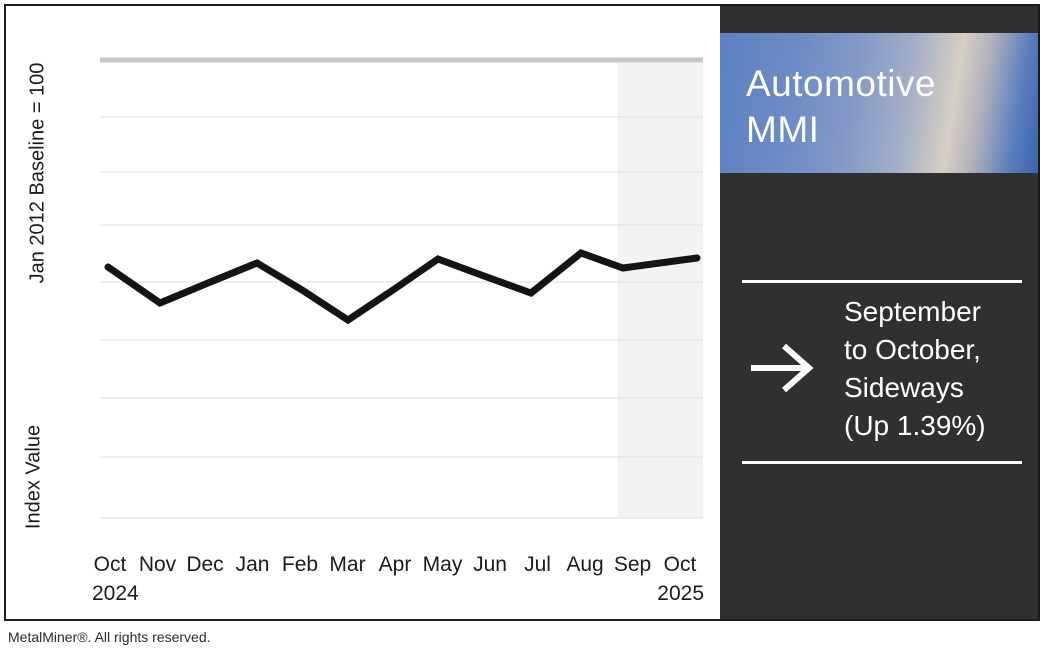 The image size is (1044, 652). I want to click on x-tick-label: Dec, so click(205, 564).